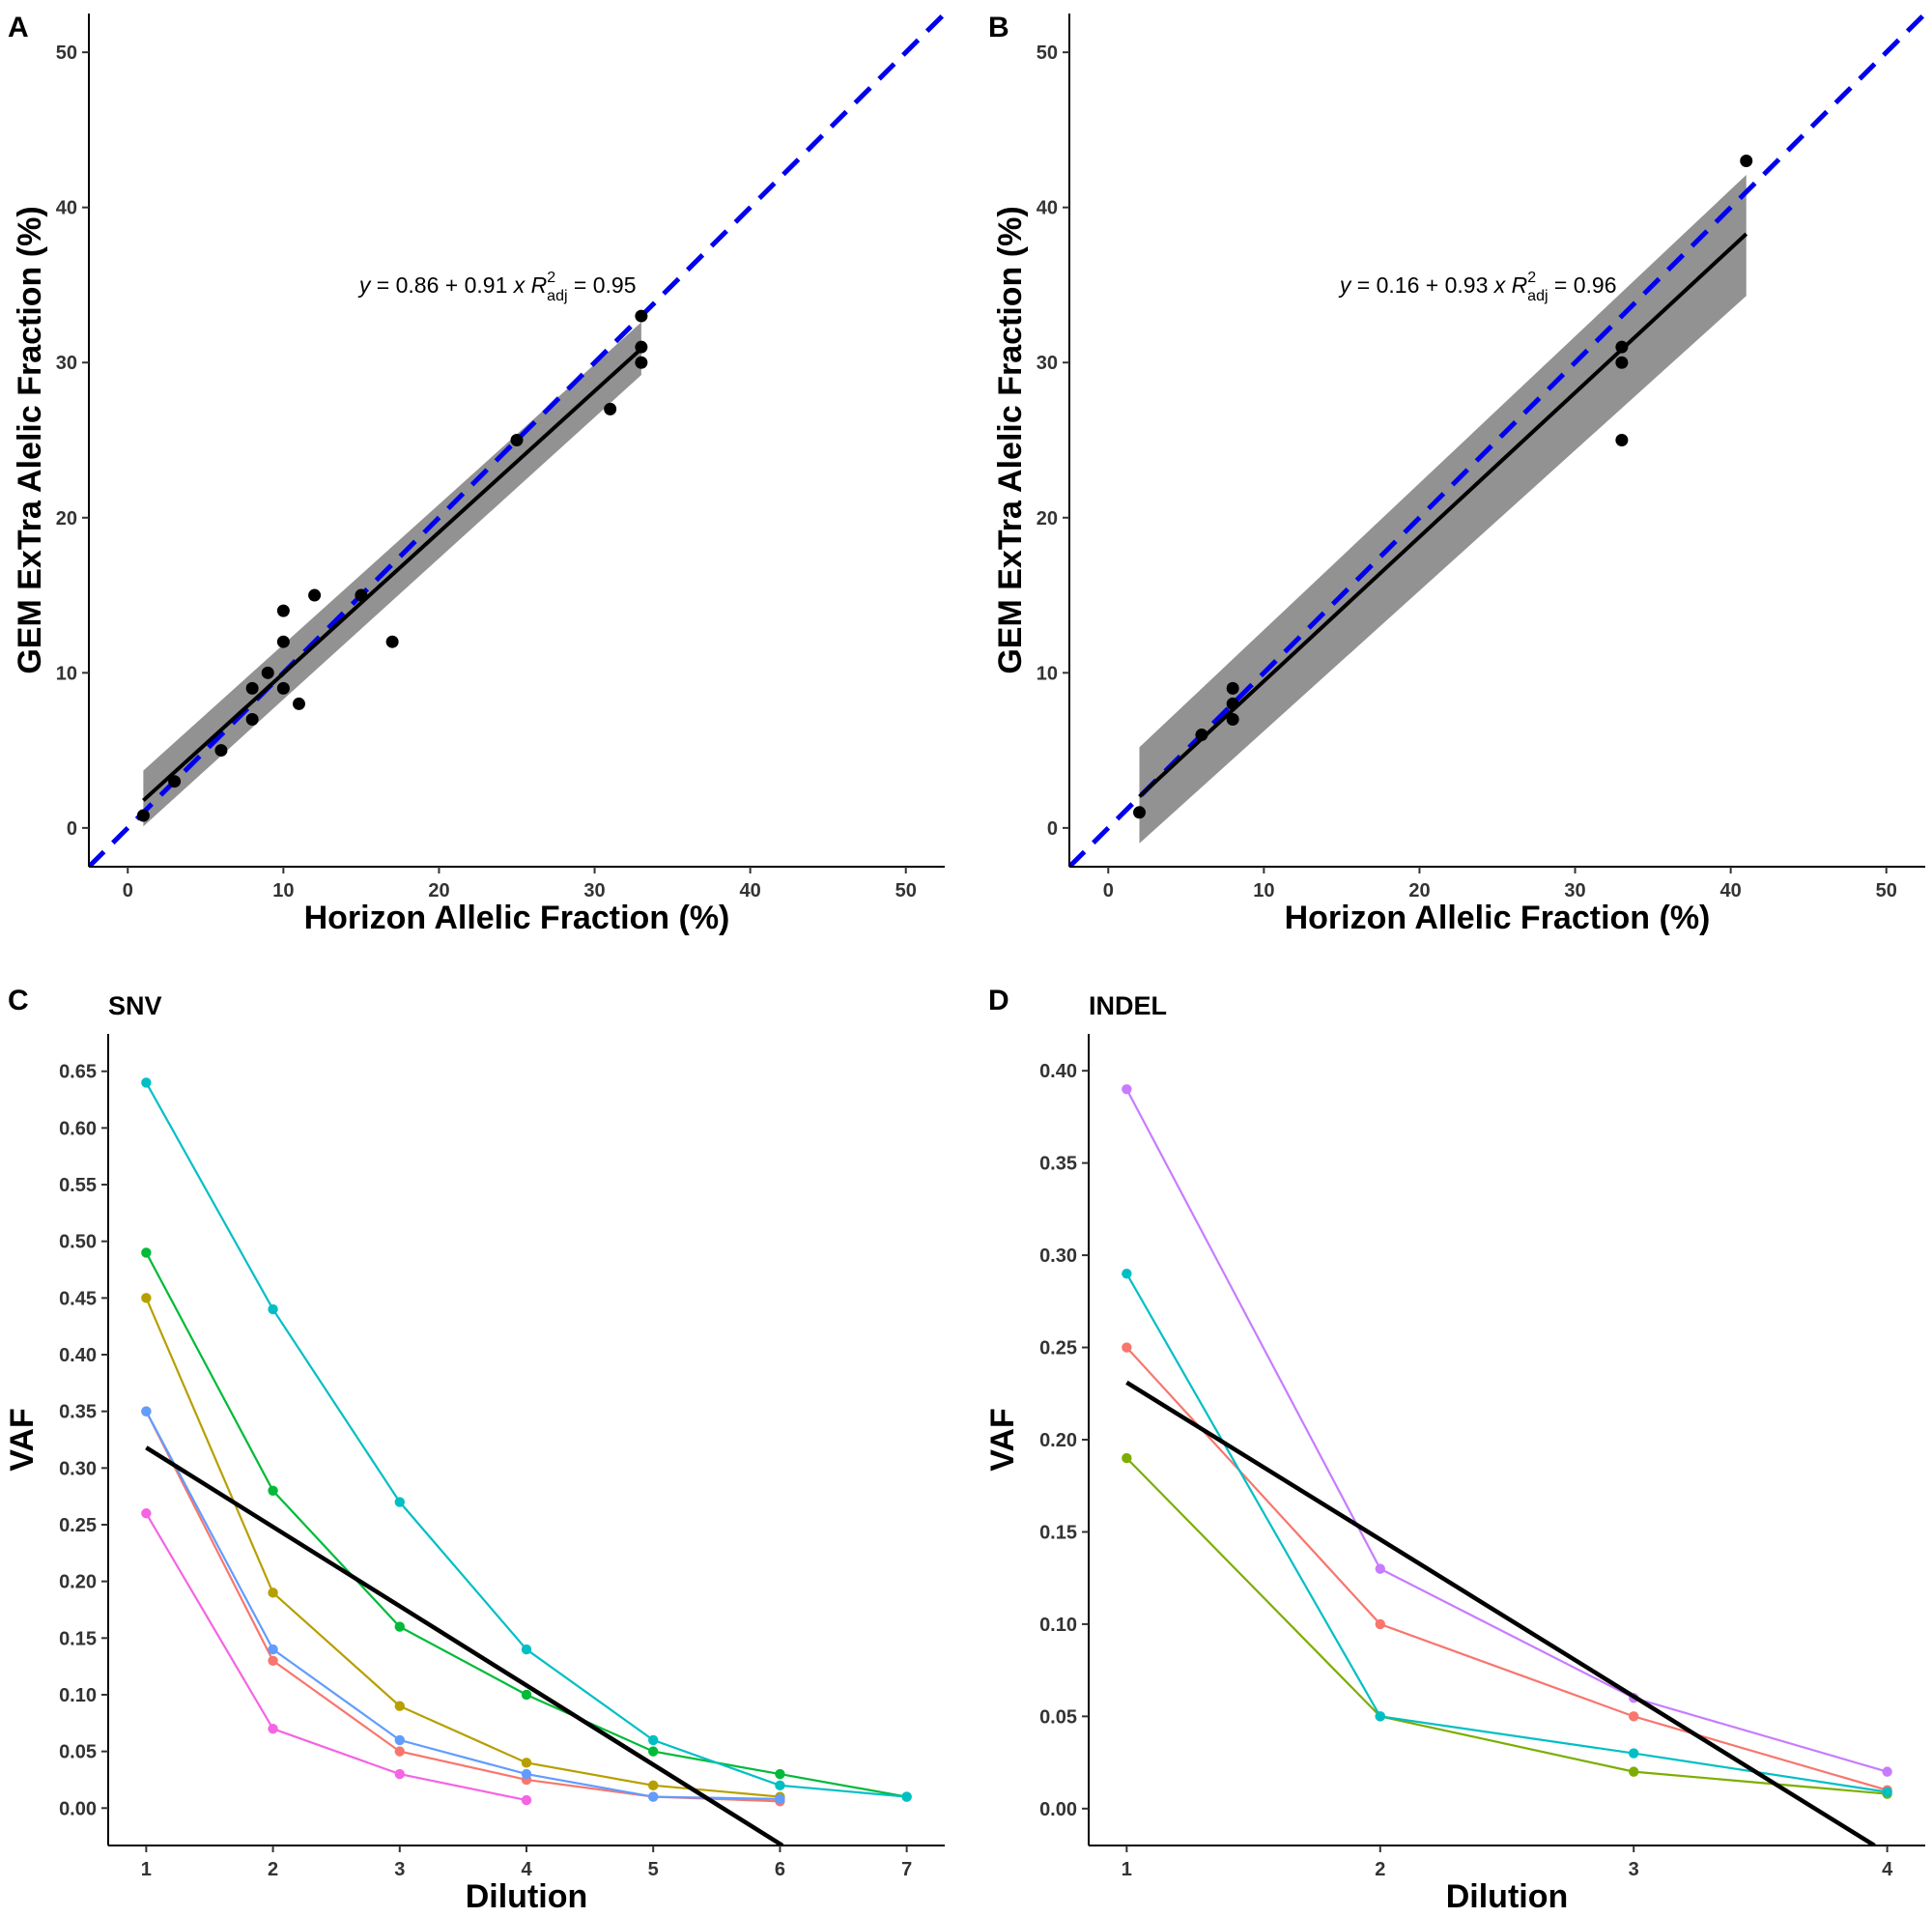 Image resolution: width=1932 pixels, height=1917 pixels. Describe the element at coordinates (653, 1869) in the screenshot. I see `x-tick-label: 5` at that location.